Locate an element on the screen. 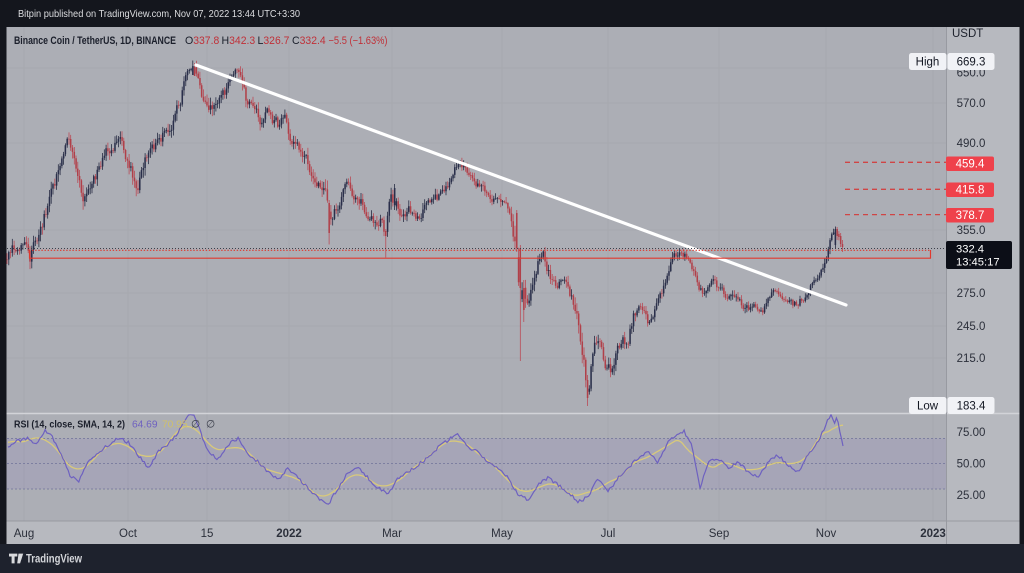 The width and height of the screenshot is (1024, 573). svg-text: −5.5 (−1.63%) is located at coordinates (358, 41).